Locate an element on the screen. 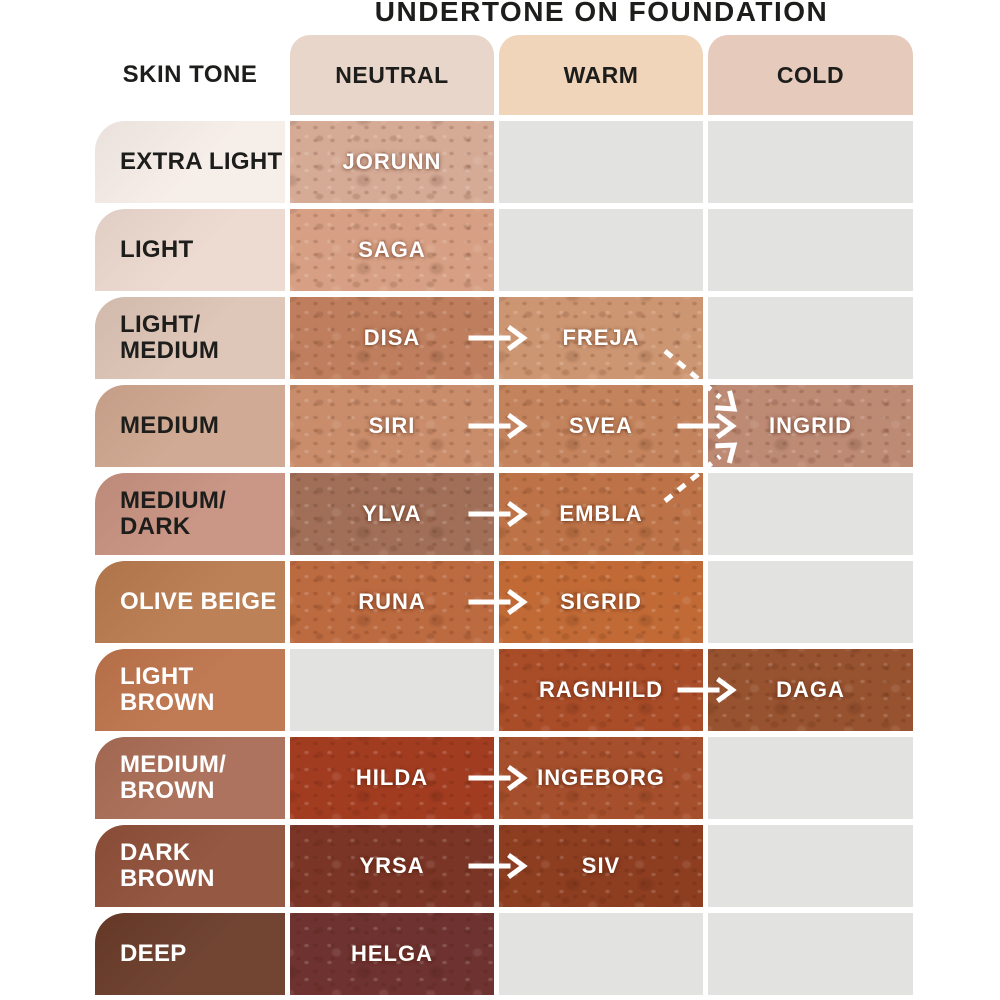  row-label-extra-light: EXTRA LIGHT is located at coordinates (190, 162).